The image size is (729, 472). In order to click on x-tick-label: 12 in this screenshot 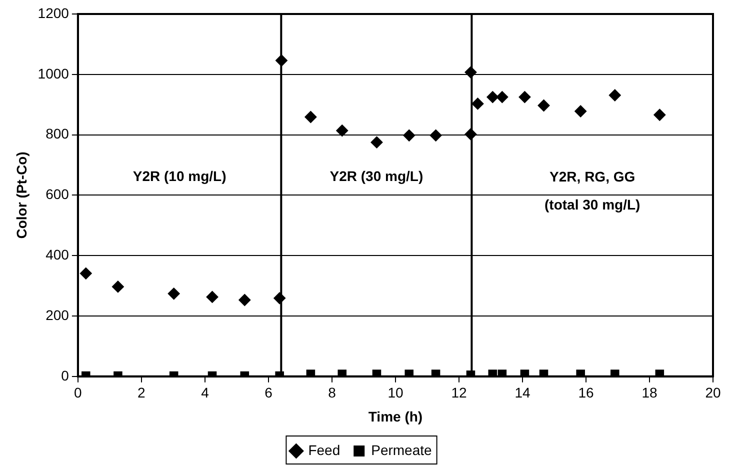, I will do `click(459, 392)`.